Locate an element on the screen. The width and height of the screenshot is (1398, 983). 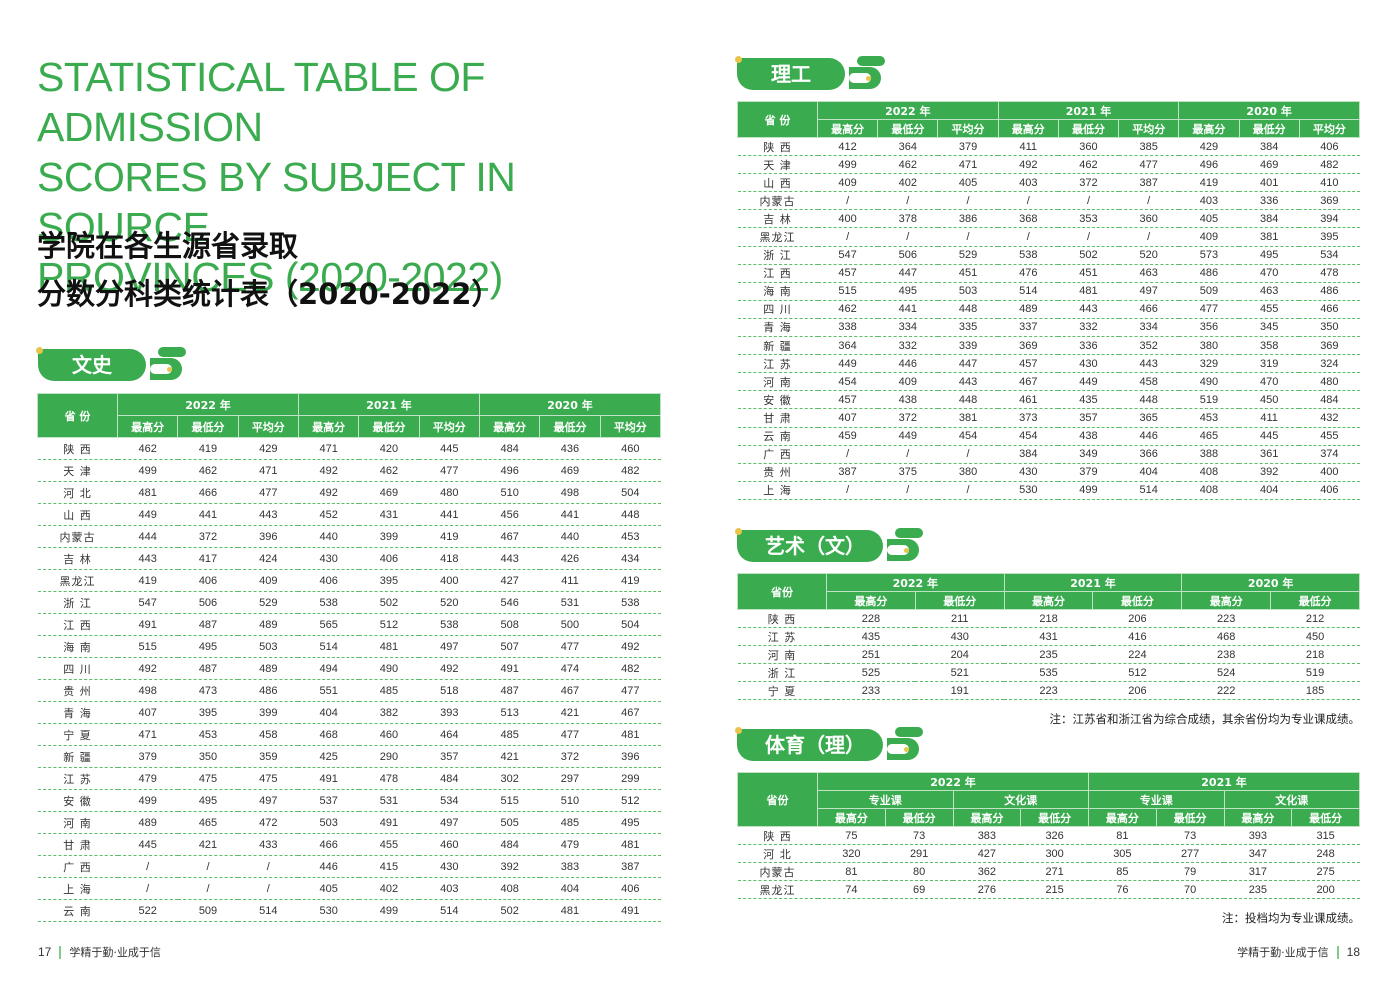
table-row: 河 北 481 466 477 492 469 480 510 498 504 is located at coordinates (349, 492).